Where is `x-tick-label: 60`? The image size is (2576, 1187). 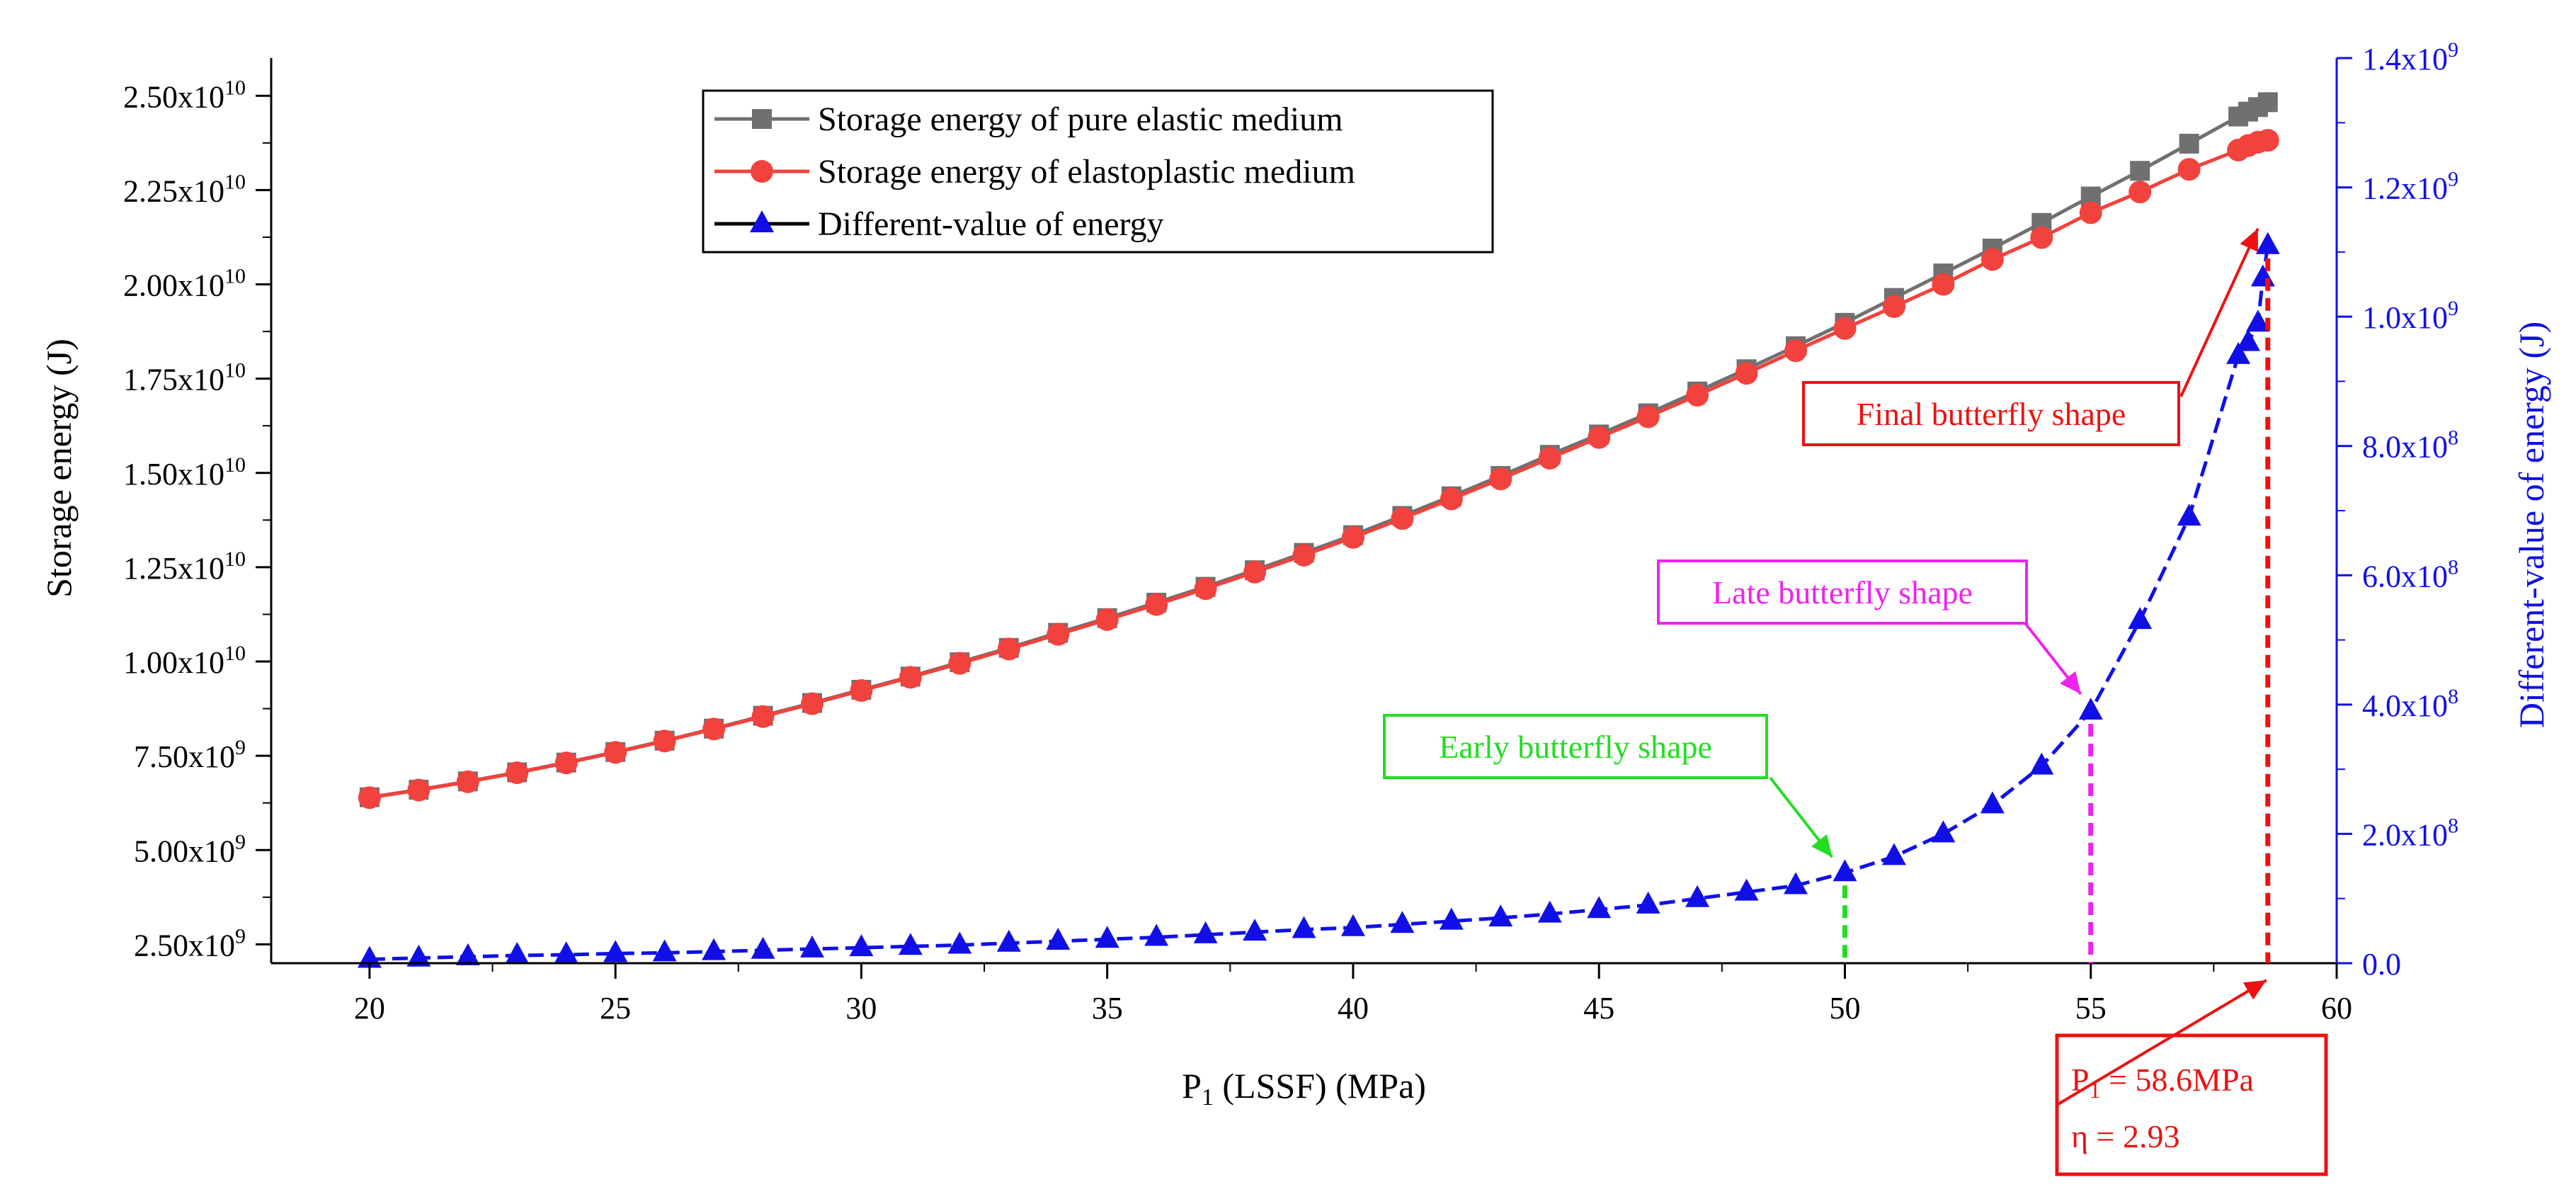 x-tick-label: 60 is located at coordinates (2336, 1008).